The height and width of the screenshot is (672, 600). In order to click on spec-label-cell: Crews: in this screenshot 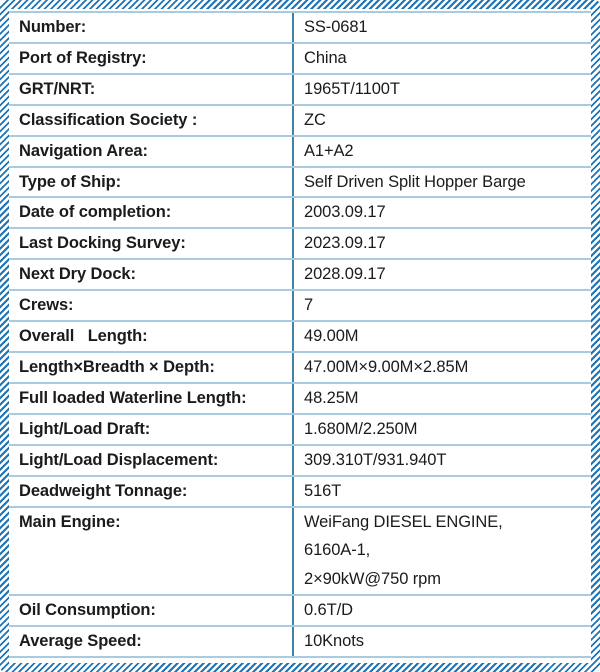, I will do `click(151, 306)`.